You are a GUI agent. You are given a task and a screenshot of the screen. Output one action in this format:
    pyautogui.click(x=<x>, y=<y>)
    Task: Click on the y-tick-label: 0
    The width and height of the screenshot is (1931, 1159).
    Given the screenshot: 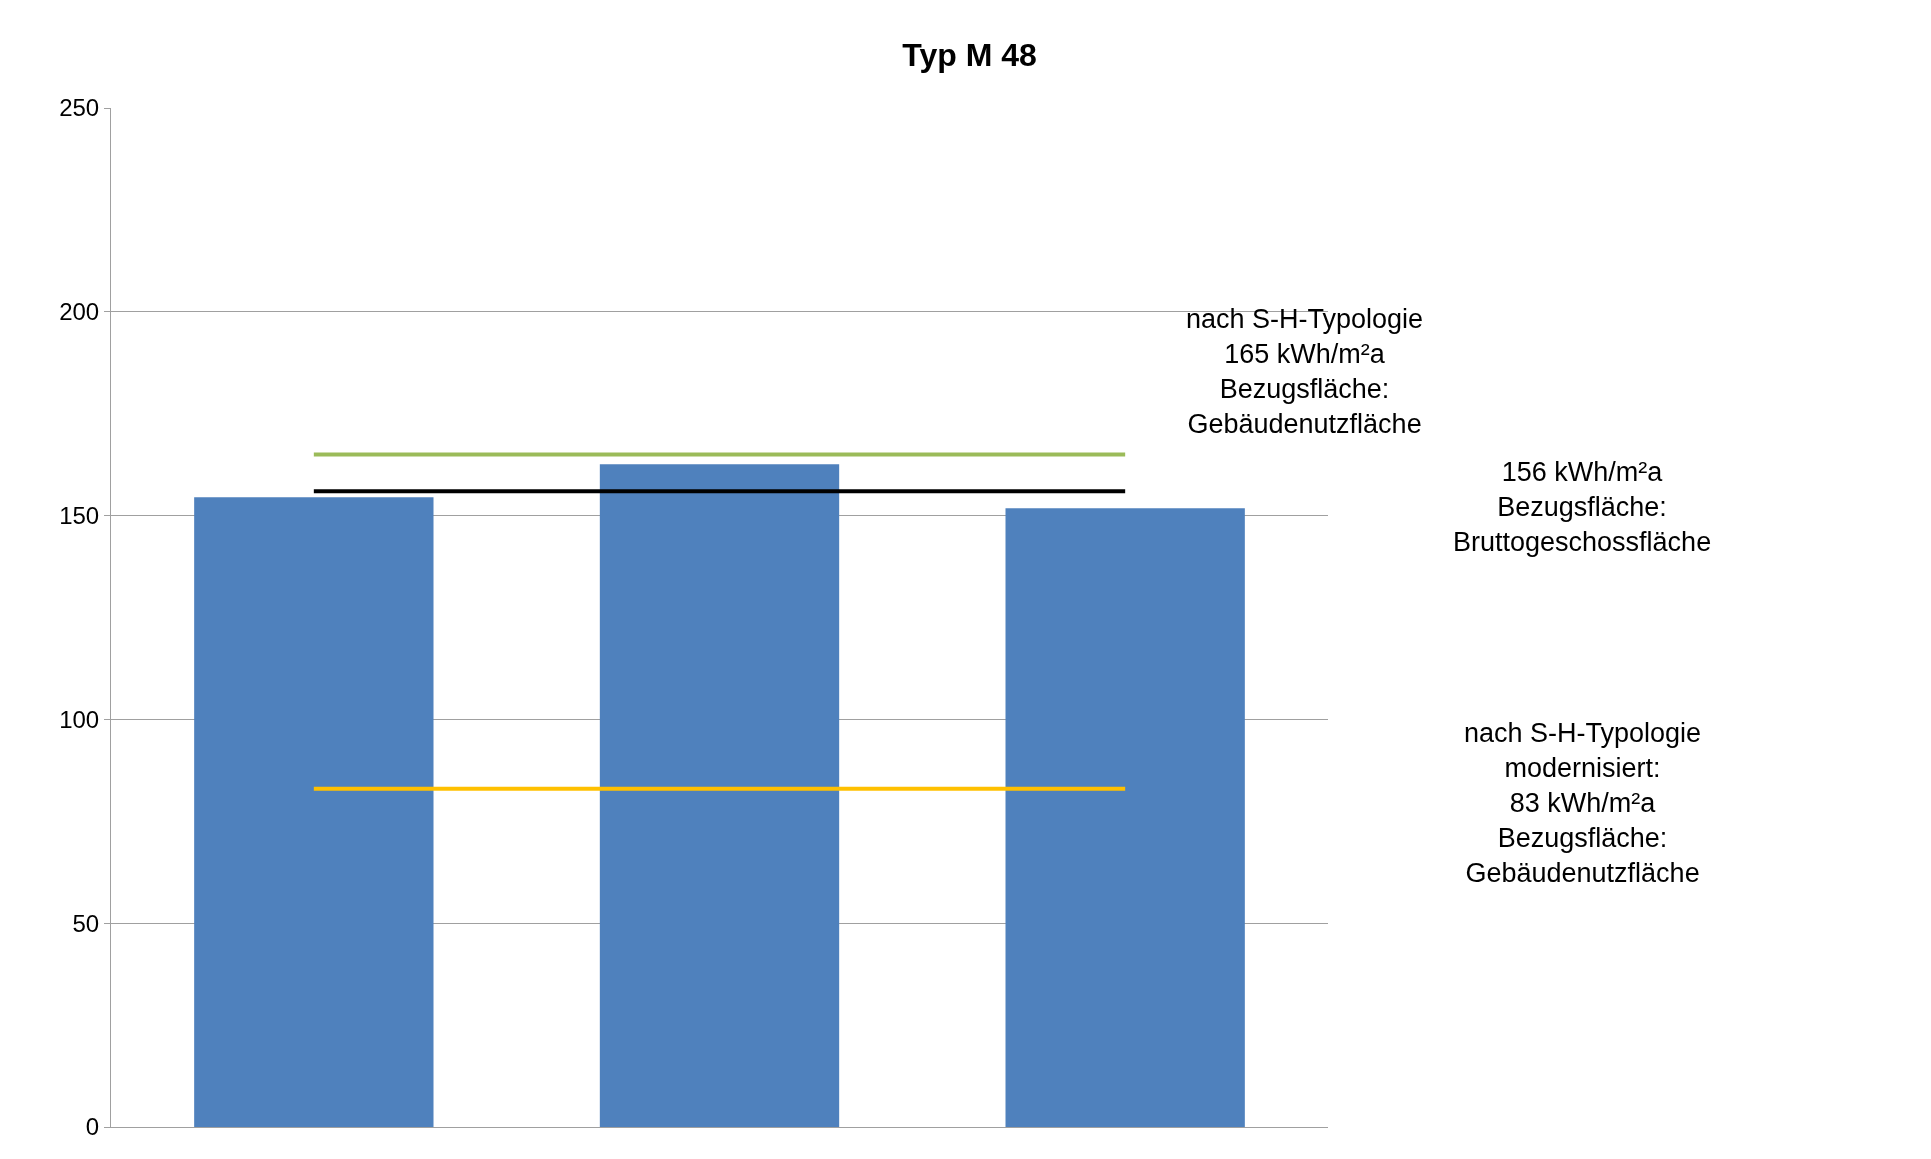 What is the action you would take?
    pyautogui.click(x=92, y=1127)
    